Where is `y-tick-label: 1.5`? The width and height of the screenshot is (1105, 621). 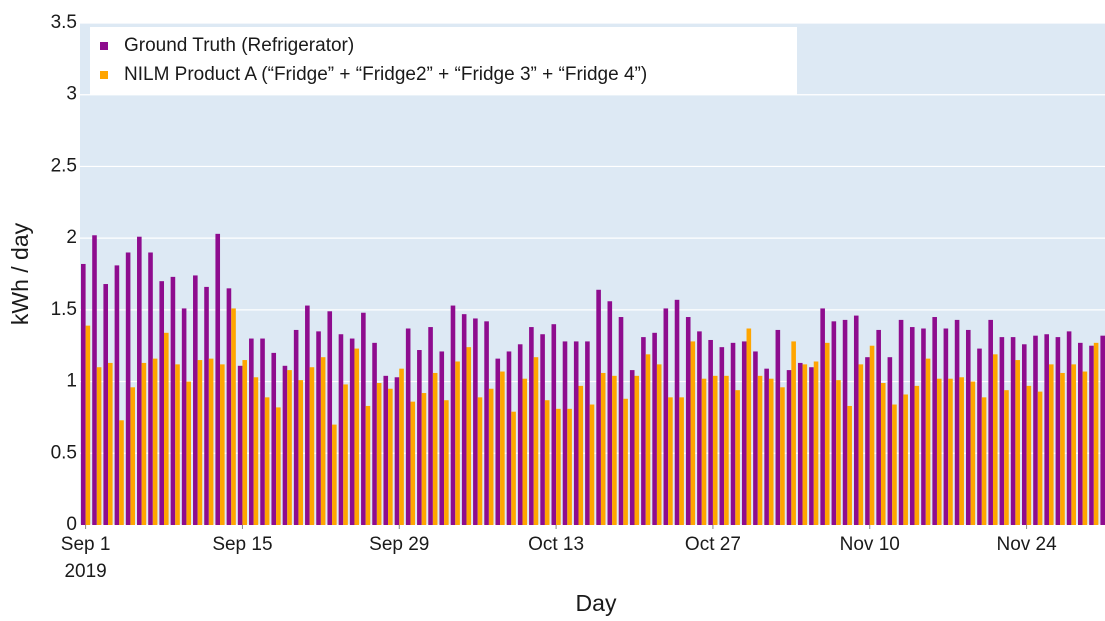 y-tick-label: 1.5 is located at coordinates (64, 309).